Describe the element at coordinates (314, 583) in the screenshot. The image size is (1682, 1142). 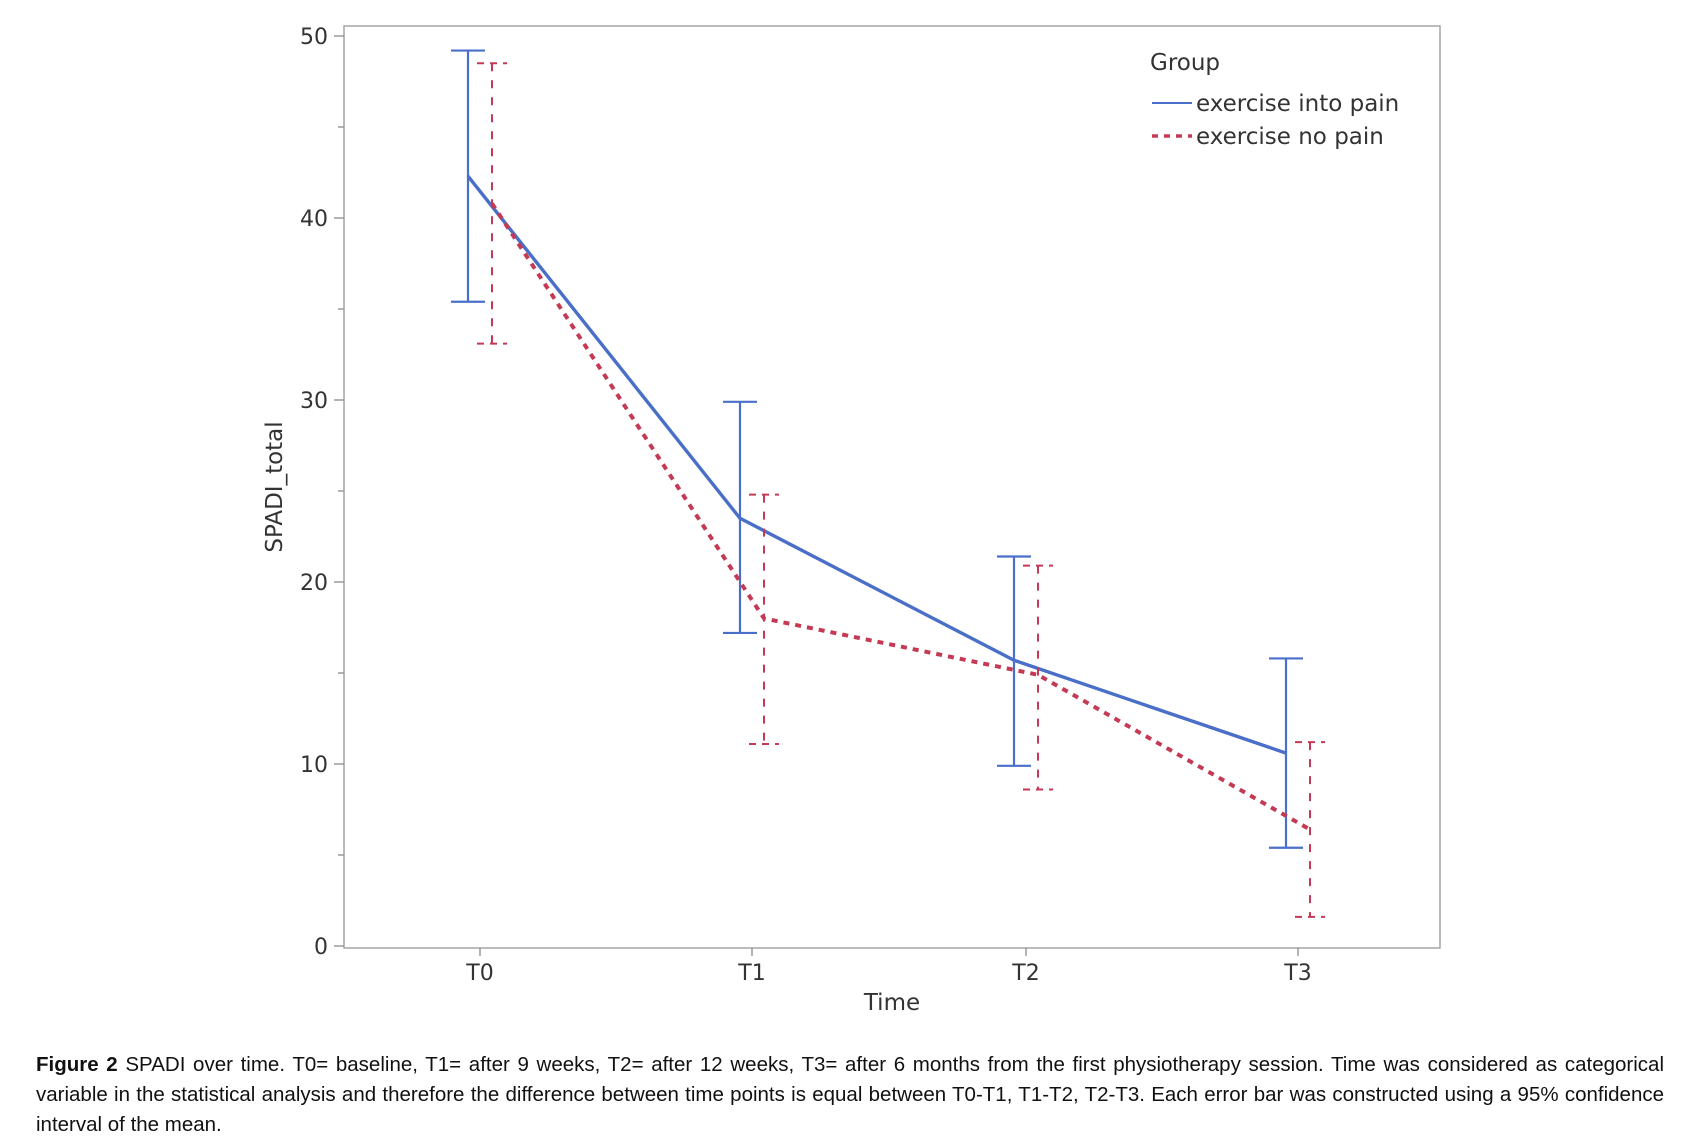
I see `y-tick-label: 20` at that location.